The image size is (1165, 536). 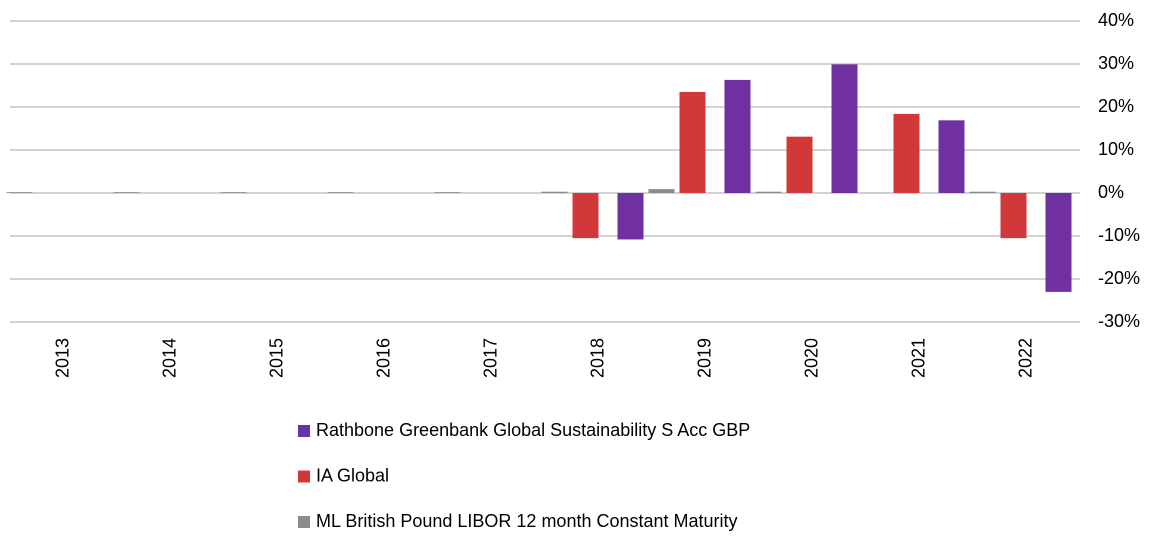 What do you see at coordinates (1111, 192) in the screenshot?
I see `y-tick-label: 0%` at bounding box center [1111, 192].